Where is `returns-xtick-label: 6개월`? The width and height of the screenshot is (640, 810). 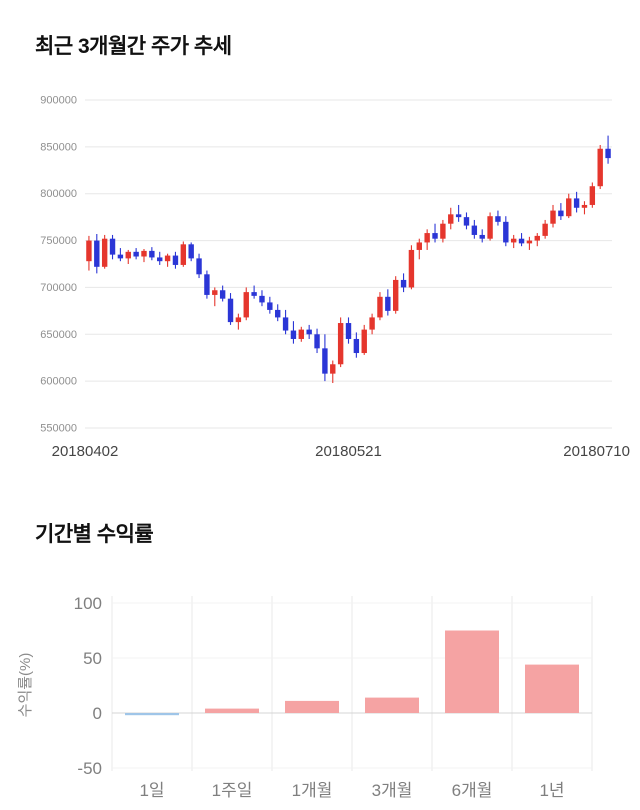 returns-xtick-label: 6개월 is located at coordinates (472, 790).